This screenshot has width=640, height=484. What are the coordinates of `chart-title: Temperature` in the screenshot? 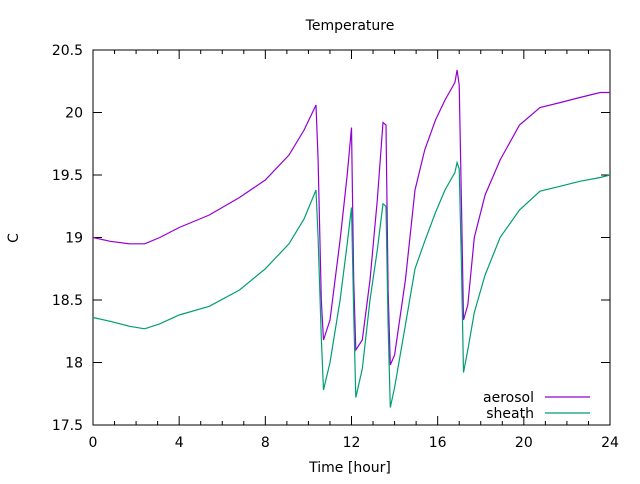 It's located at (350, 26).